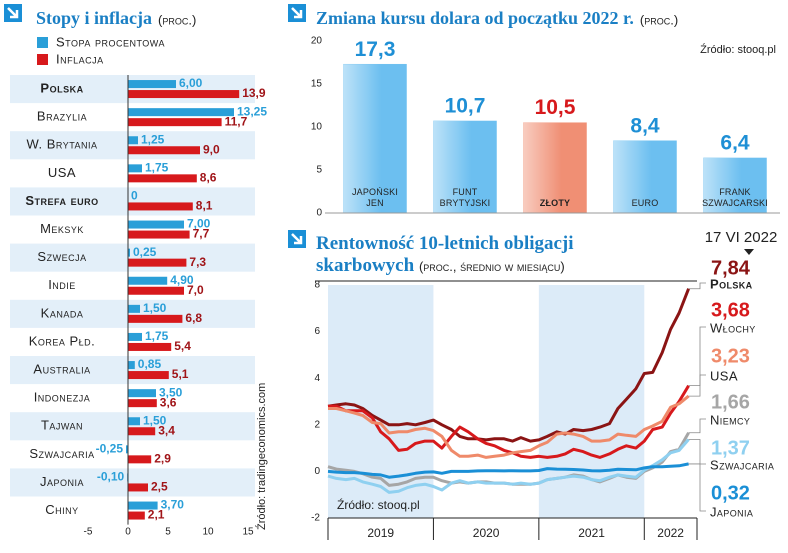 The width and height of the screenshot is (788, 553). What do you see at coordinates (236, 121) in the screenshot?
I see `value-label: 11,7` at bounding box center [236, 121].